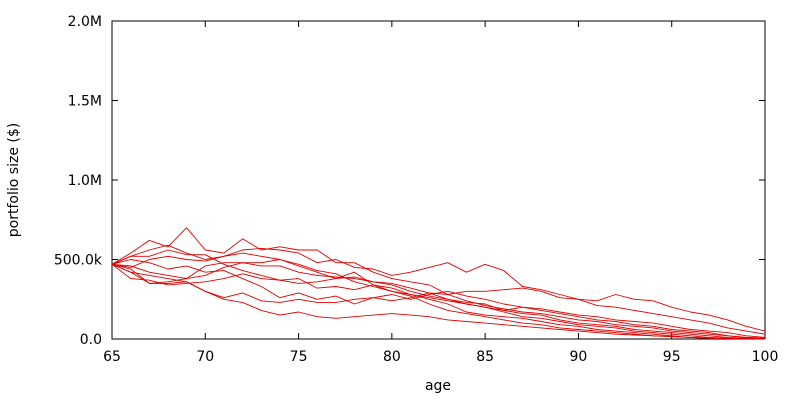 The image size is (800, 400). Describe the element at coordinates (85, 181) in the screenshot. I see `y-tick-label: 1.0M` at that location.